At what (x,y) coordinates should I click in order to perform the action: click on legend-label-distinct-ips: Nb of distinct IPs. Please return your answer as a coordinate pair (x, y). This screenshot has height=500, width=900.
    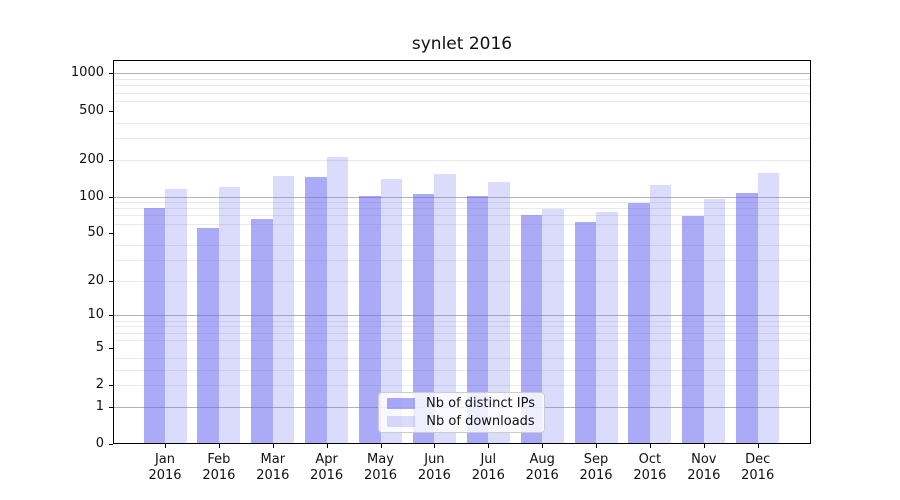
    Looking at the image, I should click on (480, 403).